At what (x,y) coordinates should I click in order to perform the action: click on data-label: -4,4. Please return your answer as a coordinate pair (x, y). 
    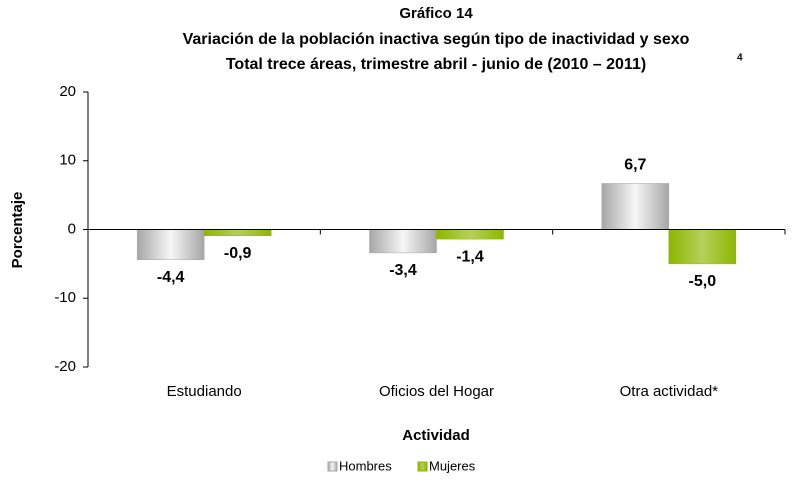
    Looking at the image, I should click on (171, 277).